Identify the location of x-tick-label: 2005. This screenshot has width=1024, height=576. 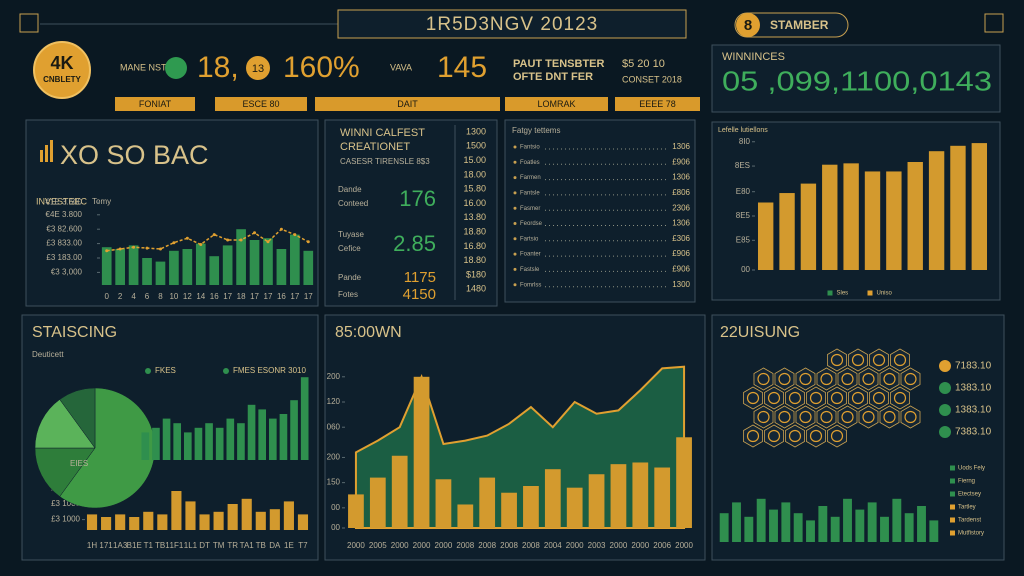
(378, 545).